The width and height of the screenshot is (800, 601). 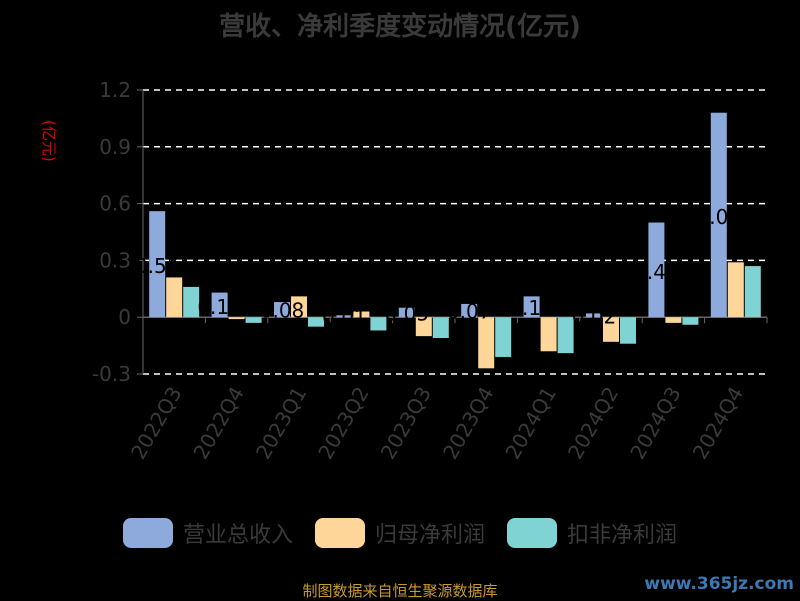 I want to click on data-label: 1.07, so click(x=719, y=217).